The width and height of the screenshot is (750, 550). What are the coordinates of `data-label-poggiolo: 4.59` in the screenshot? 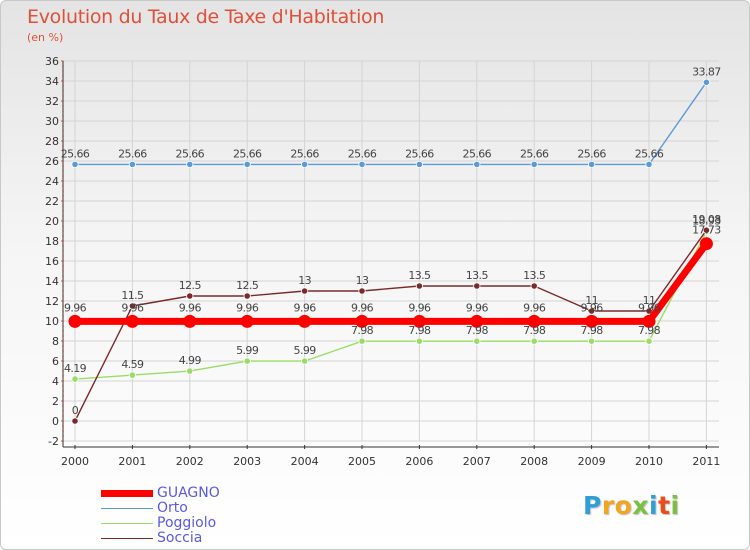 It's located at (132, 364).